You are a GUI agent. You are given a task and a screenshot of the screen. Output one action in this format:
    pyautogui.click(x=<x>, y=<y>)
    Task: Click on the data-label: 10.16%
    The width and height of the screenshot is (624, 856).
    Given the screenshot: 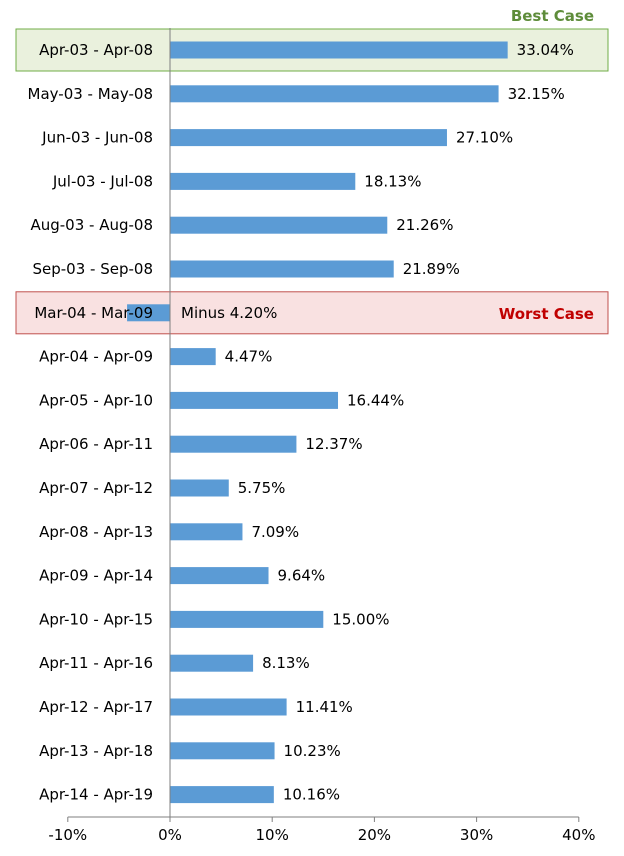 What is the action you would take?
    pyautogui.click(x=311, y=795)
    